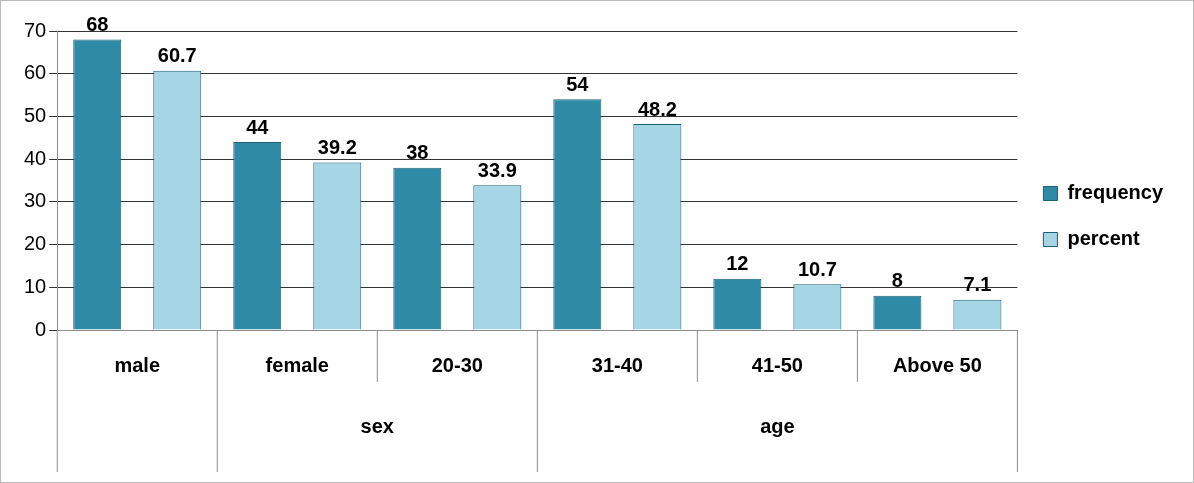  What do you see at coordinates (1115, 192) in the screenshot?
I see `legend-label: frequency` at bounding box center [1115, 192].